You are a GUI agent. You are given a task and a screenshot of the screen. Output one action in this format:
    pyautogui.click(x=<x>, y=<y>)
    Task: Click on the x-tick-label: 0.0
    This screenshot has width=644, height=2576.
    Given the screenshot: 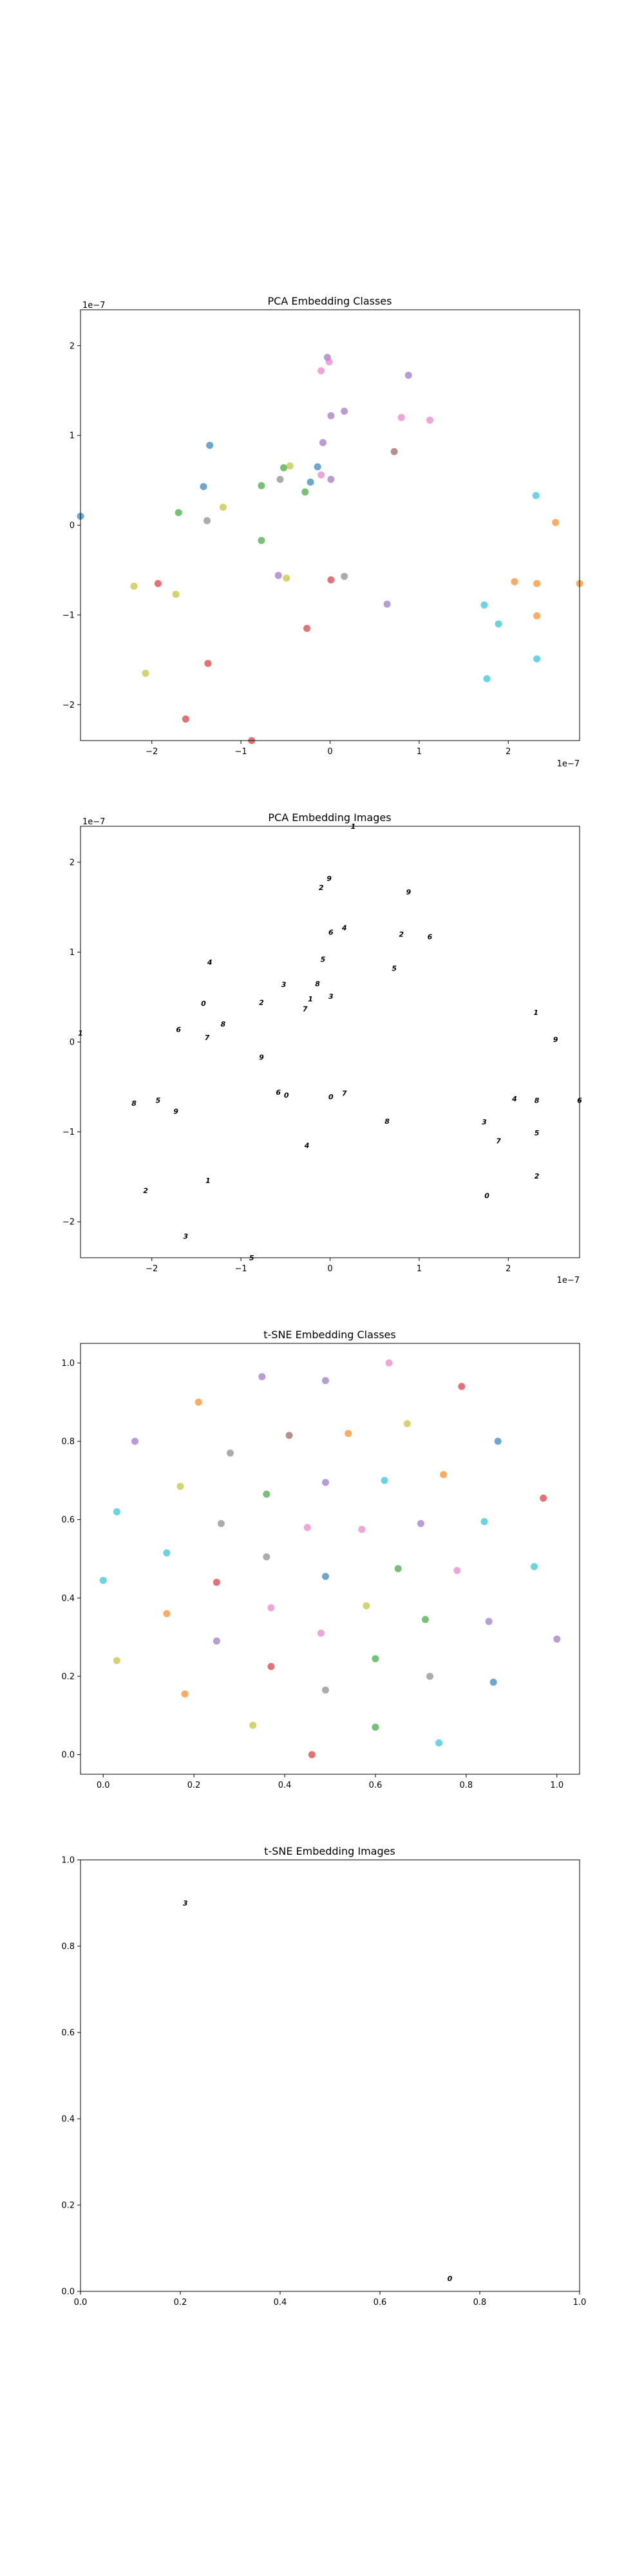 What is the action you would take?
    pyautogui.click(x=104, y=1785)
    